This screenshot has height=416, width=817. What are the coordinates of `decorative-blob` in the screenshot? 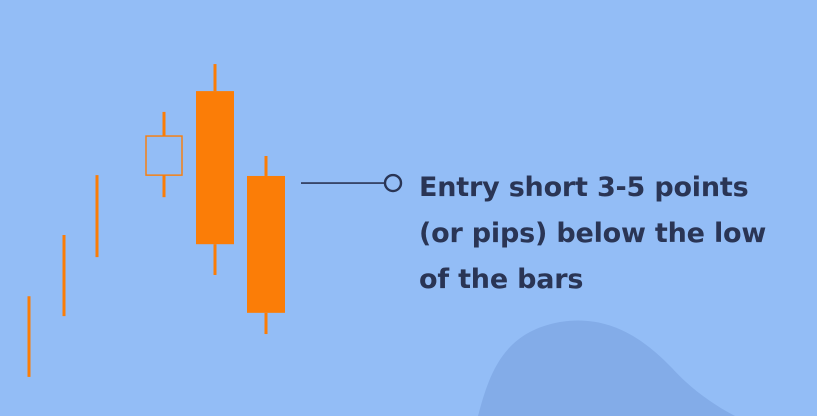 It's located at (606, 368).